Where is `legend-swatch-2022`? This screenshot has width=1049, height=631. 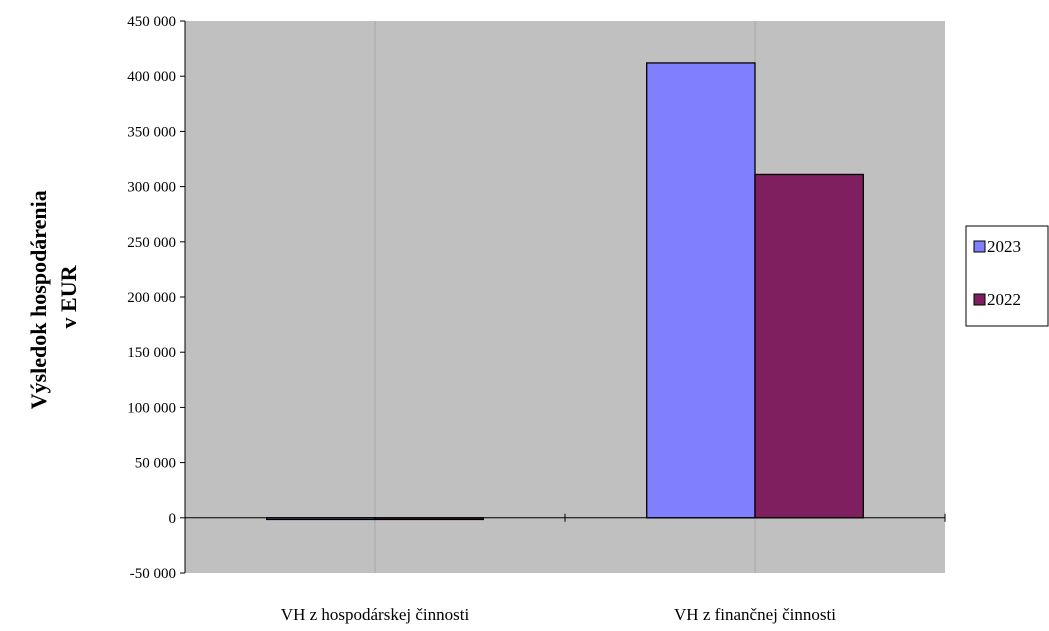
legend-swatch-2022 is located at coordinates (979, 299).